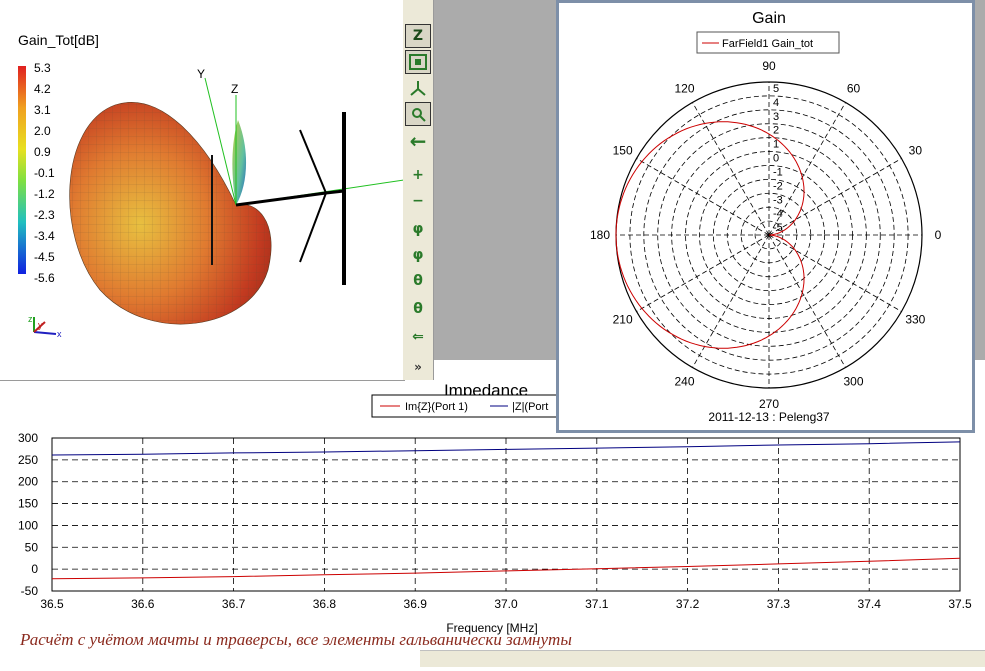 The height and width of the screenshot is (671, 985). I want to click on zoom-out-icon: −, so click(418, 201).